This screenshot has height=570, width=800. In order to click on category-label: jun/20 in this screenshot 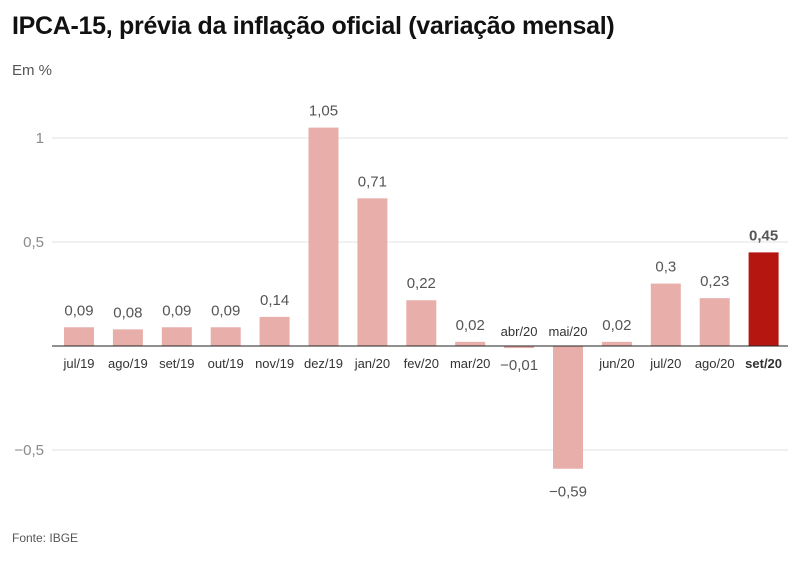, I will do `click(616, 363)`.